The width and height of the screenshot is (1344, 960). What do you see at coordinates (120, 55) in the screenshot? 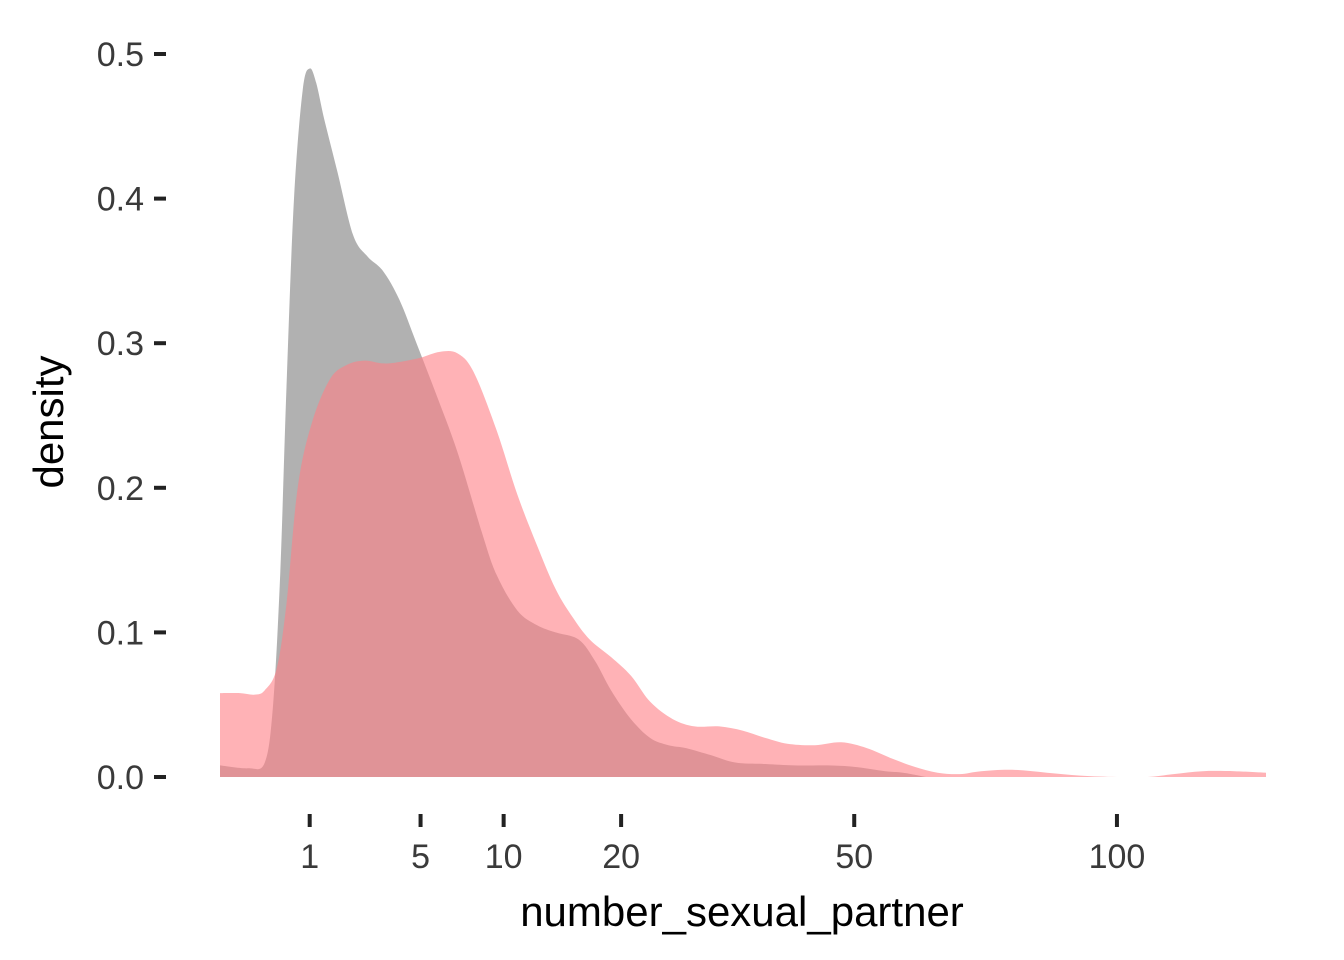
I see `y-tick-label: 0.5` at bounding box center [120, 55].